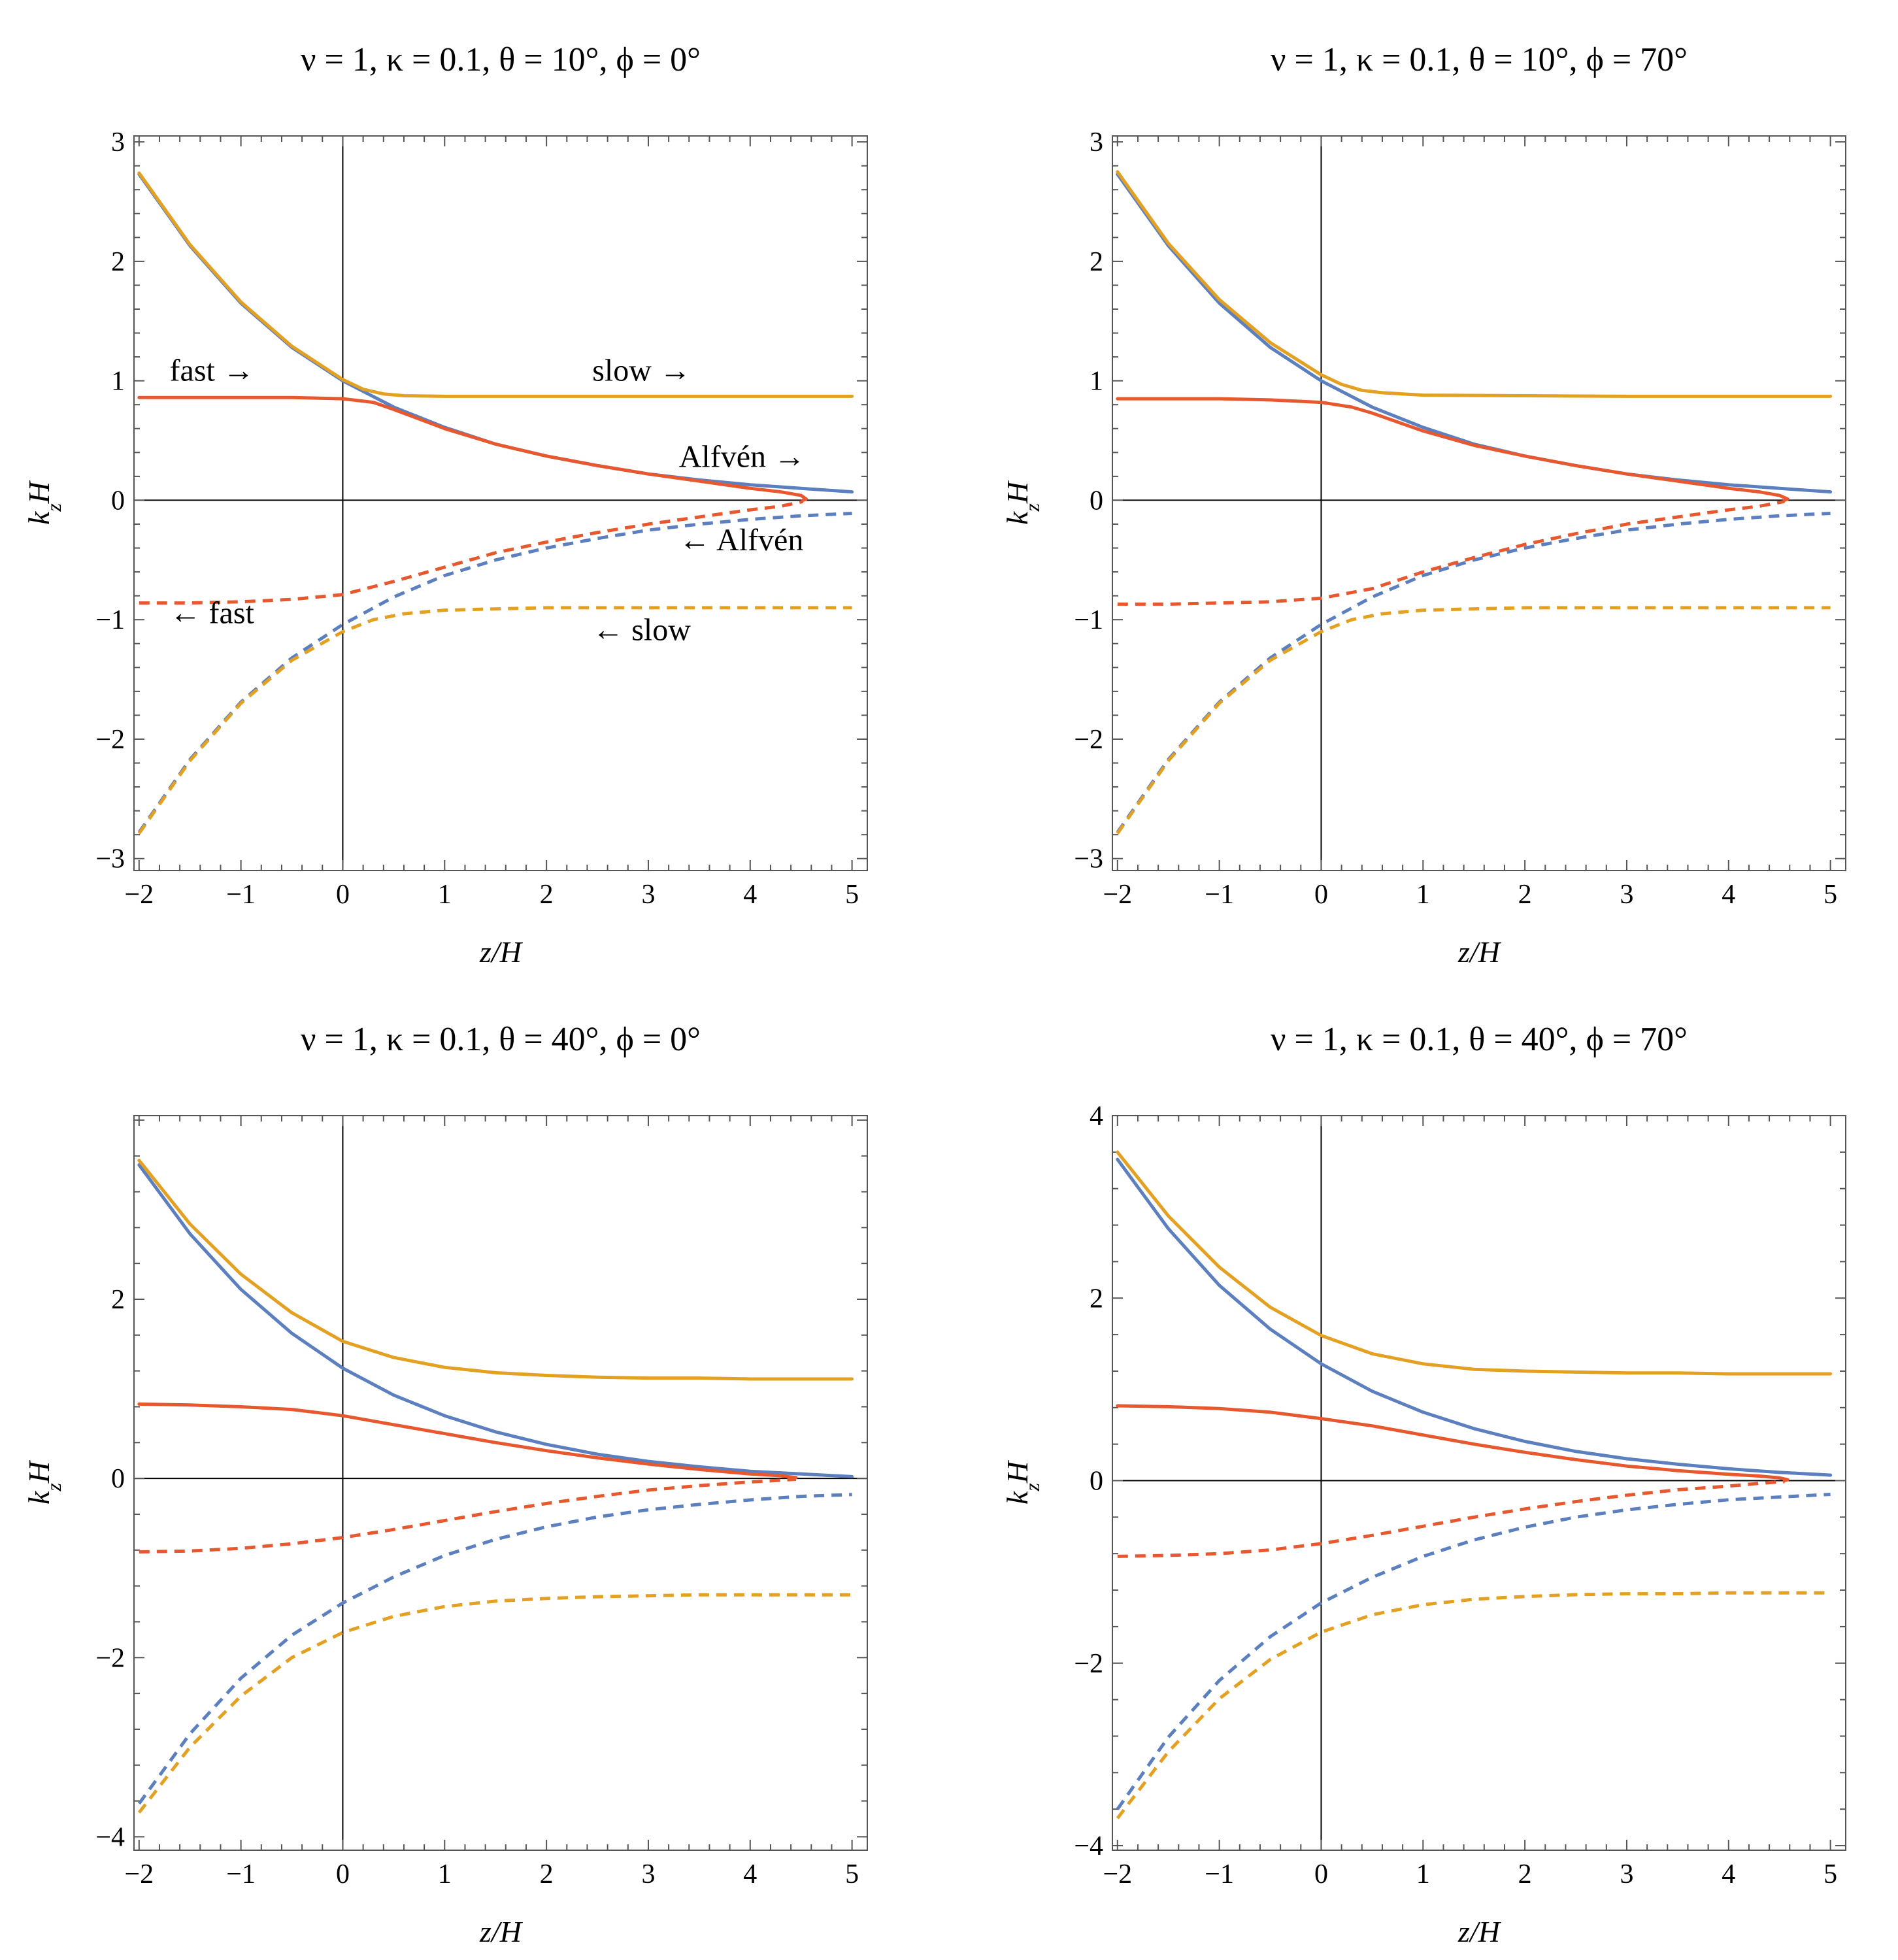 The height and width of the screenshot is (1960, 1898). I want to click on annotation-label: ← fast, so click(213, 613).